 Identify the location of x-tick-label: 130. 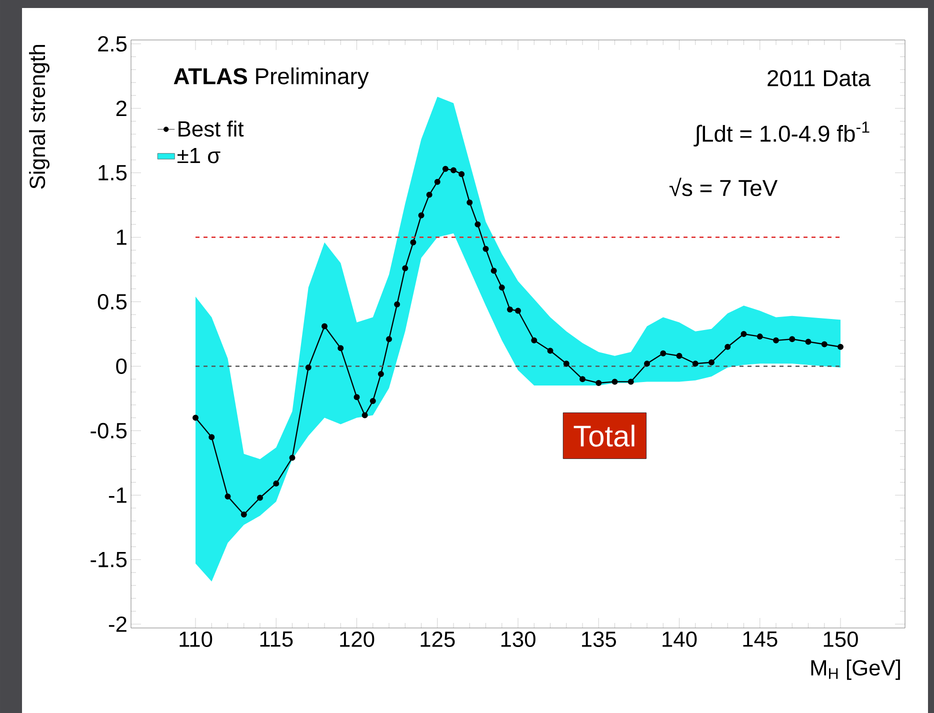
(518, 639).